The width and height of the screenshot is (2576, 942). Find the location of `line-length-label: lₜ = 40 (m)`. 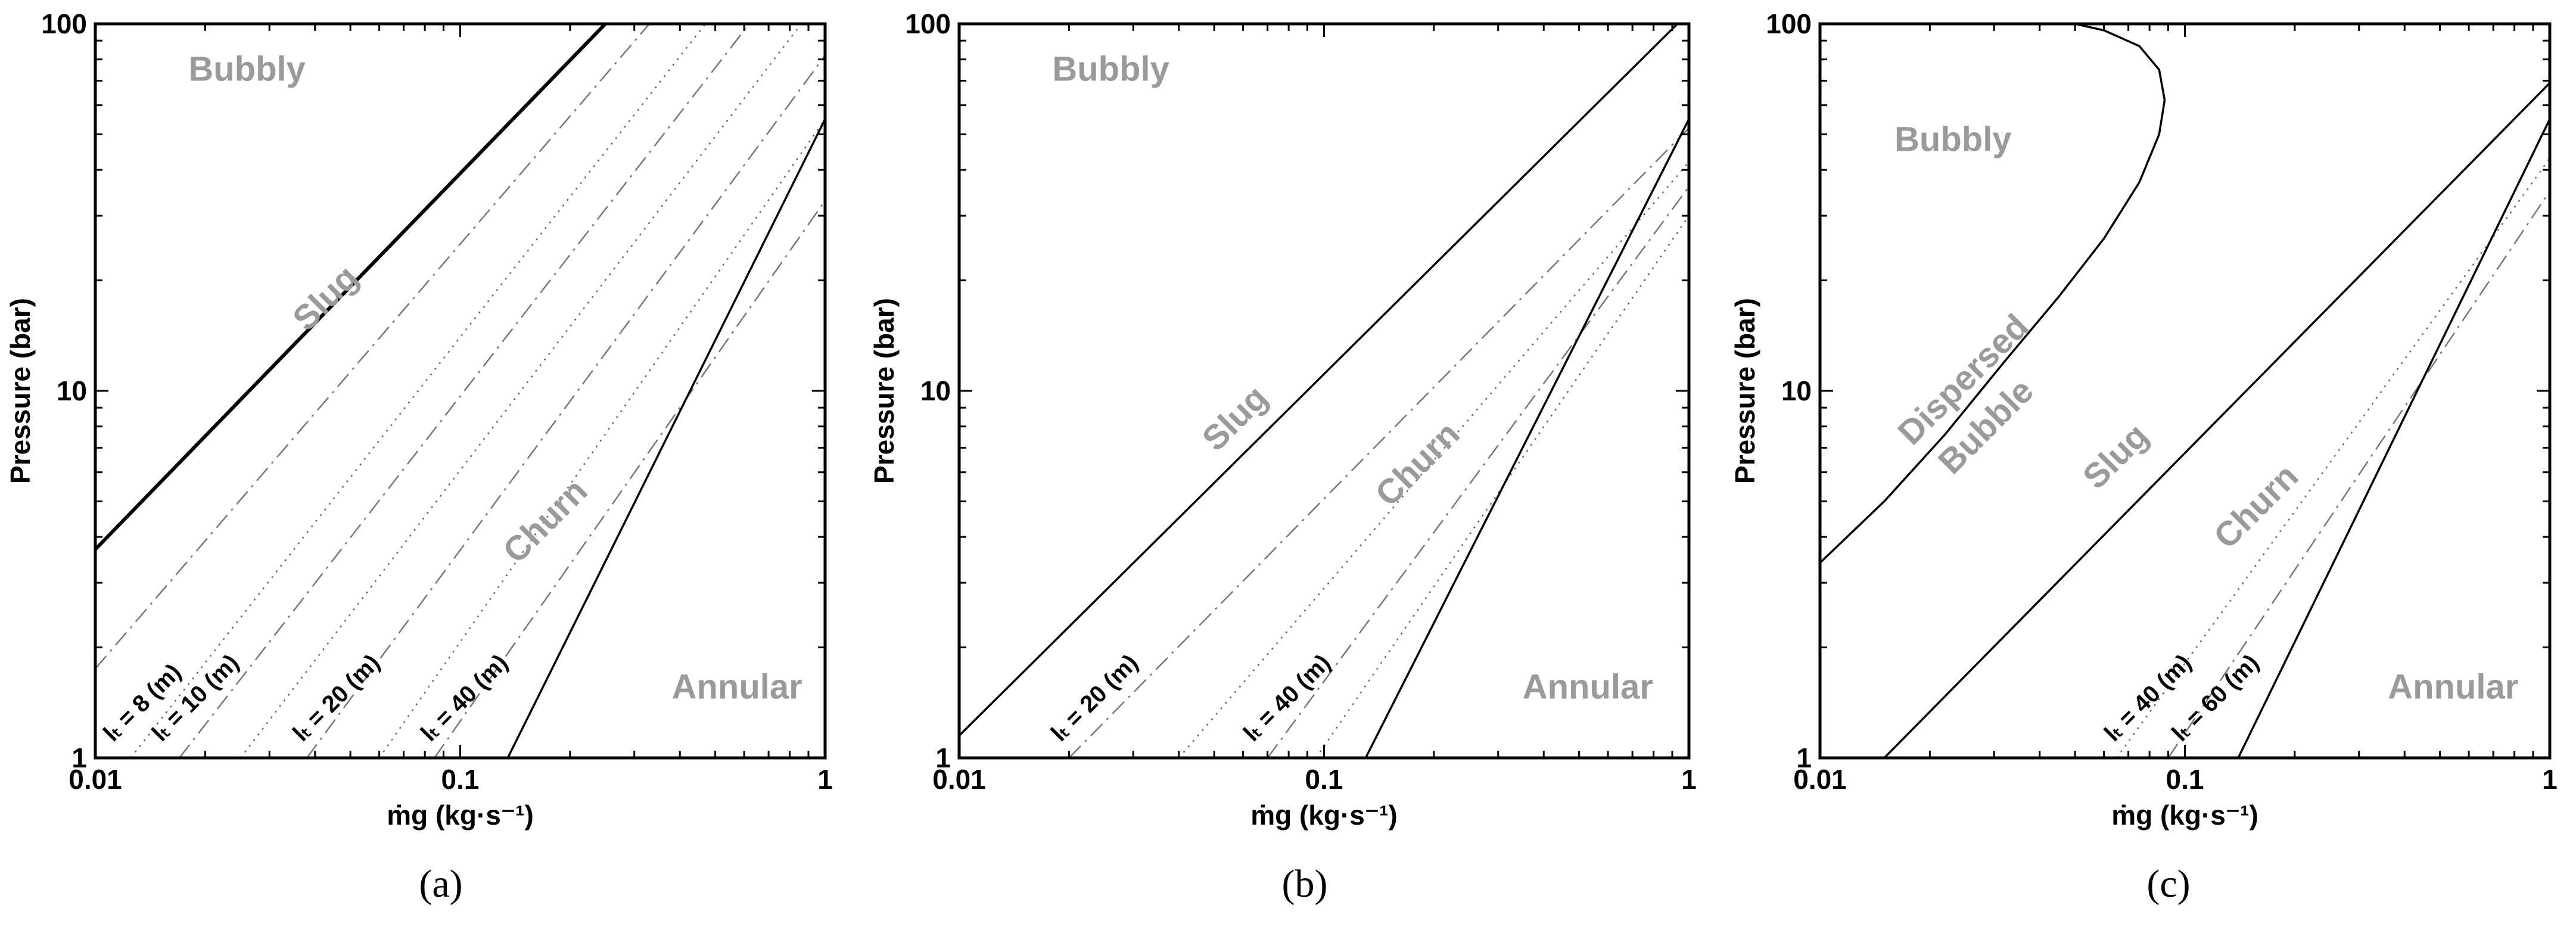

line-length-label: lₜ = 40 (m) is located at coordinates (464, 698).